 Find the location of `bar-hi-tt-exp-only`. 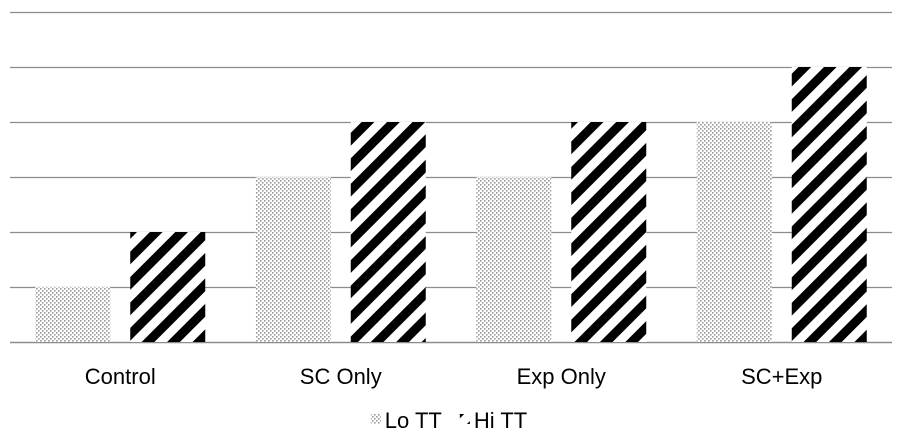

bar-hi-tt-exp-only is located at coordinates (609, 232).